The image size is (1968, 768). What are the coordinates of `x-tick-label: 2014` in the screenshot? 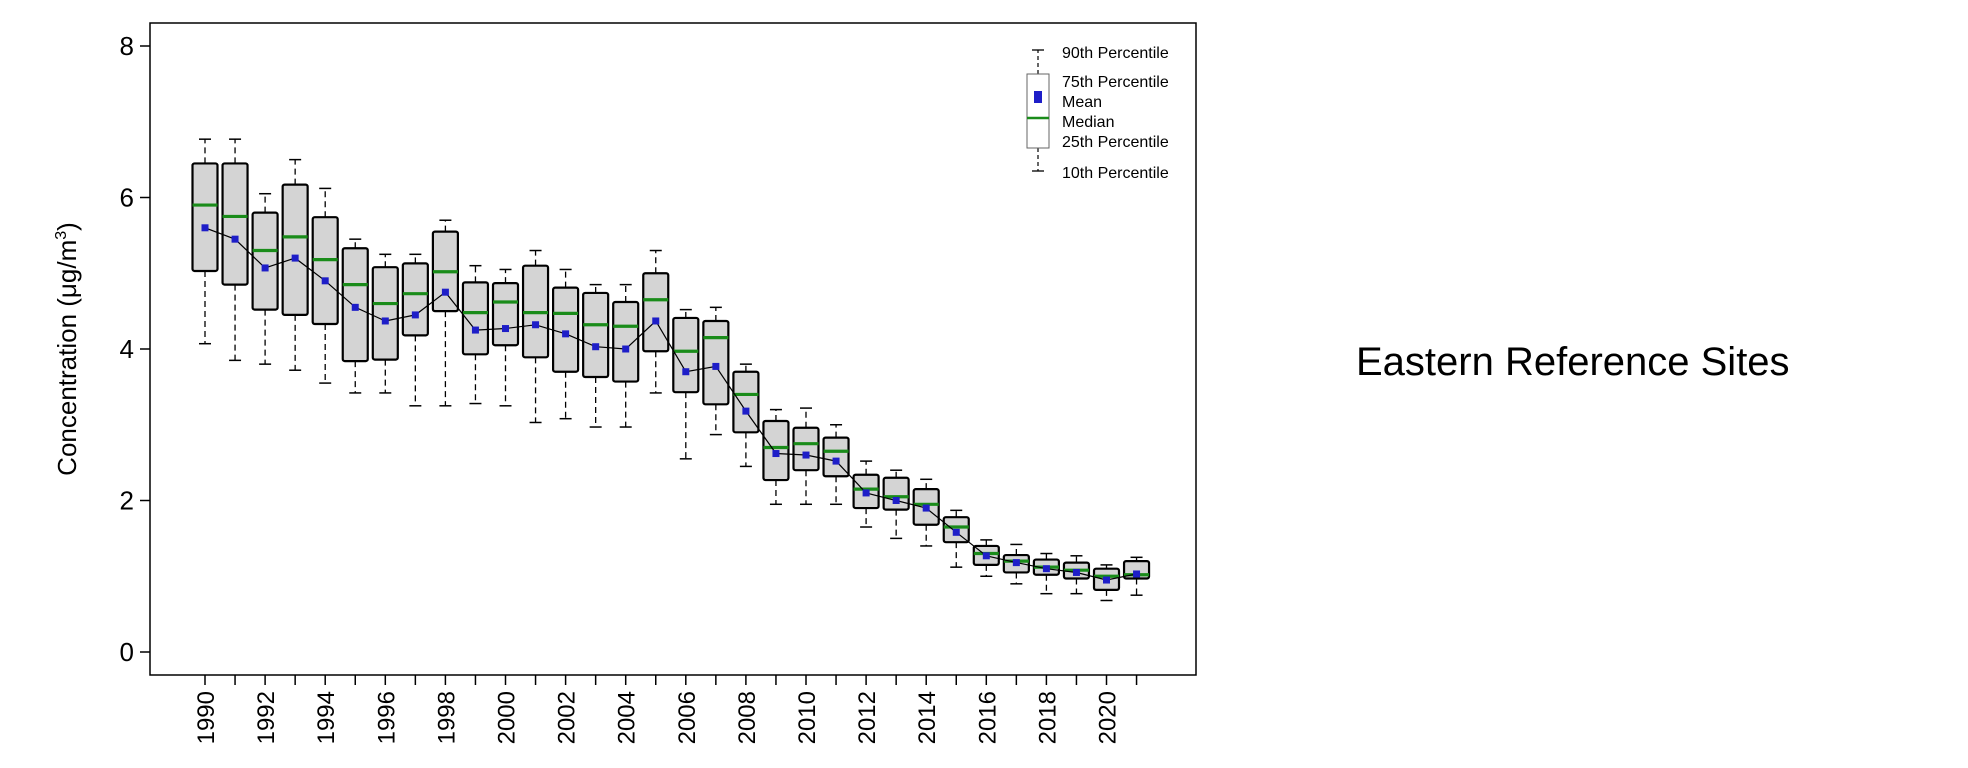 It's located at (927, 717).